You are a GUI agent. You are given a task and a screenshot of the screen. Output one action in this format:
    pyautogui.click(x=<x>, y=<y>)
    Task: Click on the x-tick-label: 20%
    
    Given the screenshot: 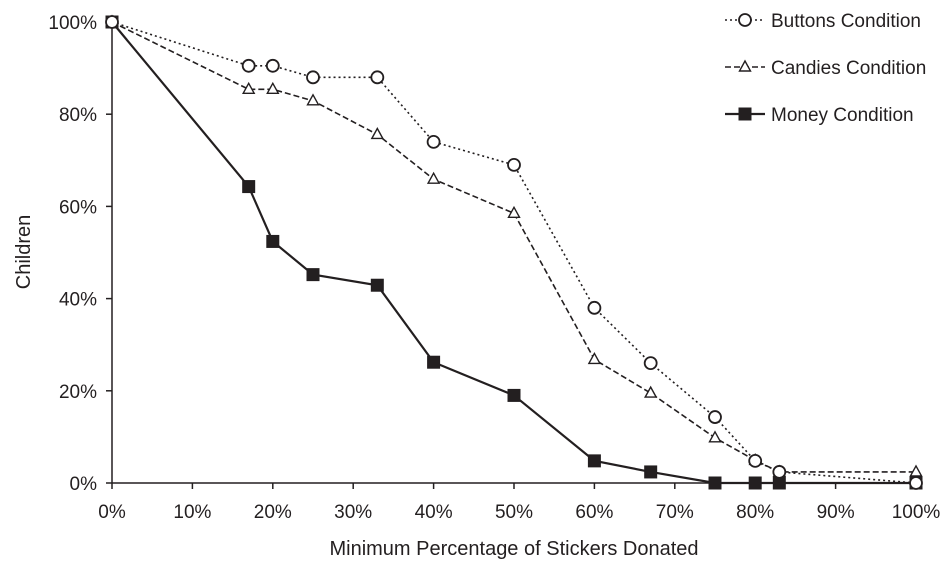 What is the action you would take?
    pyautogui.click(x=273, y=512)
    